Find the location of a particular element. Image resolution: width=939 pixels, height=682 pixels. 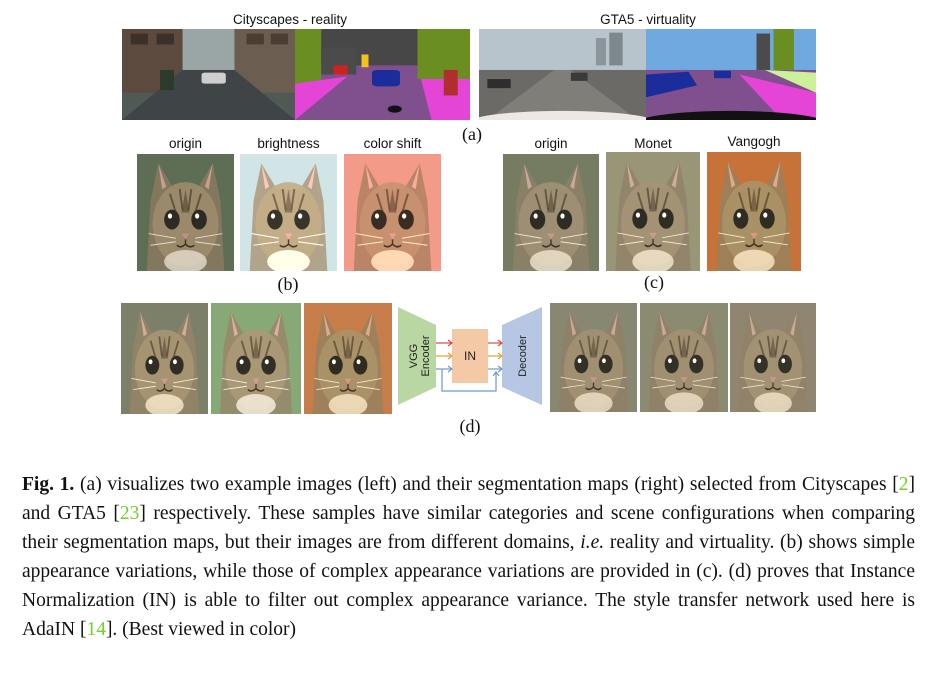

cat-image-c-monet is located at coordinates (653, 211).